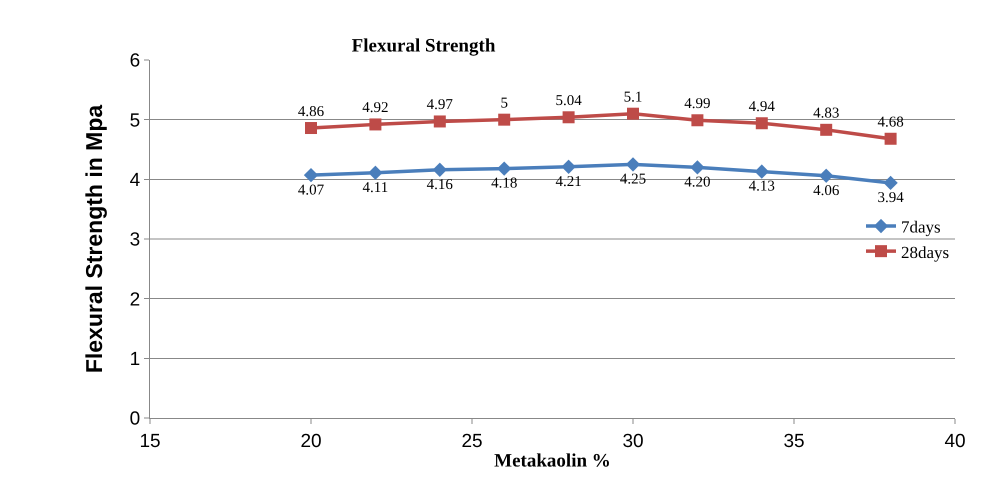 Image resolution: width=985 pixels, height=478 pixels. What do you see at coordinates (135, 240) in the screenshot?
I see `y-tick-label: 3` at bounding box center [135, 240].